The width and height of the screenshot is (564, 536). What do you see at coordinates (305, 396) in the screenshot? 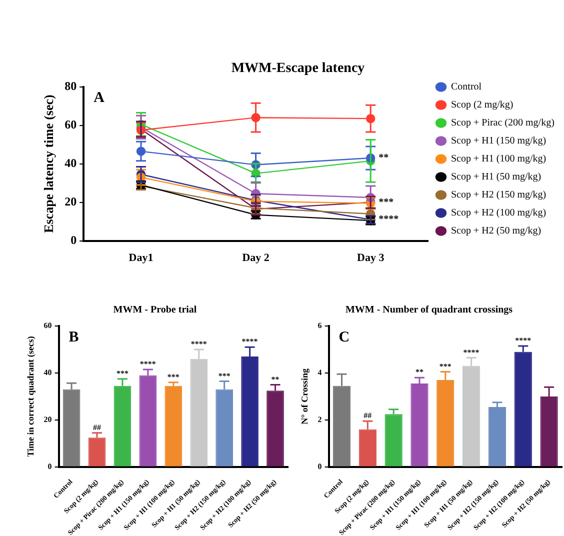
I see `y-axis-title: N° of Crossing` at bounding box center [305, 396].